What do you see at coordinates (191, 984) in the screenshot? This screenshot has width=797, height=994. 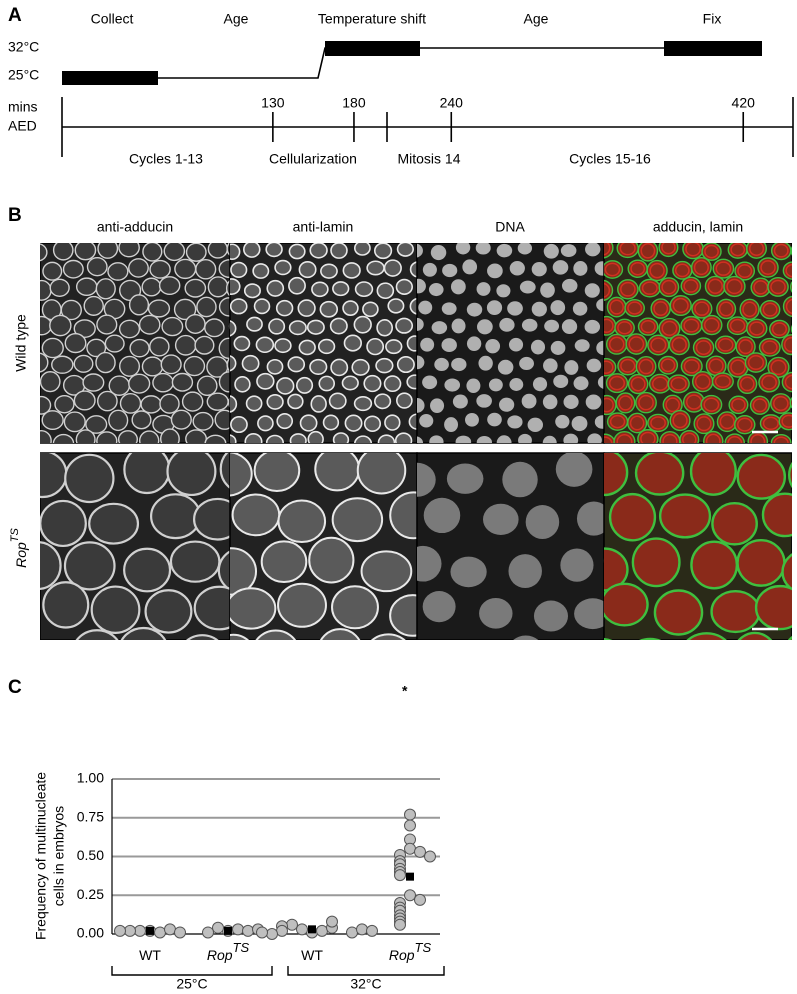 I see `group-label: 25°C` at bounding box center [191, 984].